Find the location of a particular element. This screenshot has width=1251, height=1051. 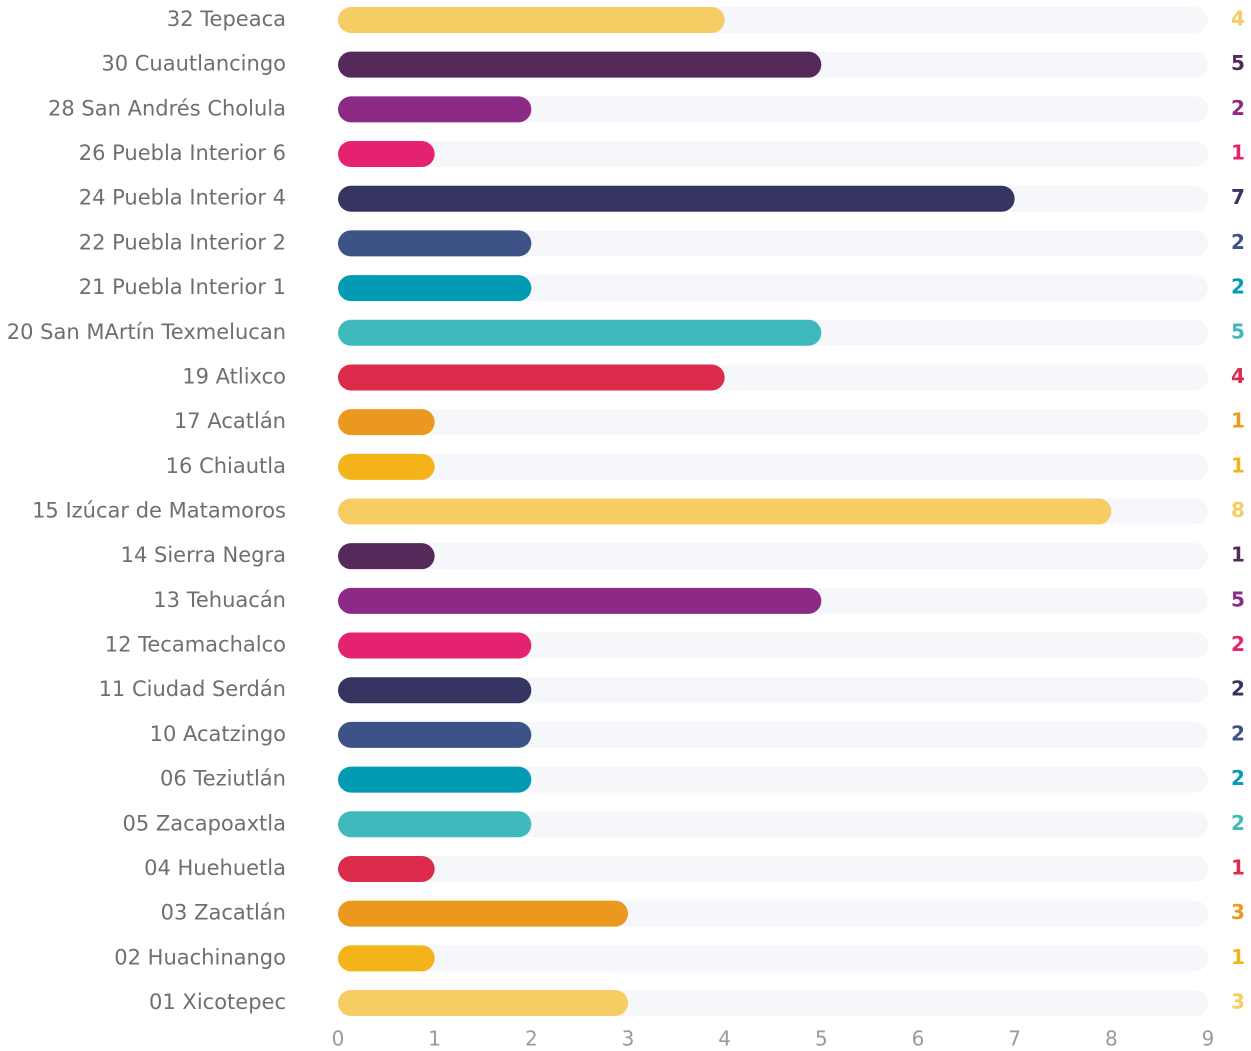

category-label: 10 Acatzingo is located at coordinates (218, 734).